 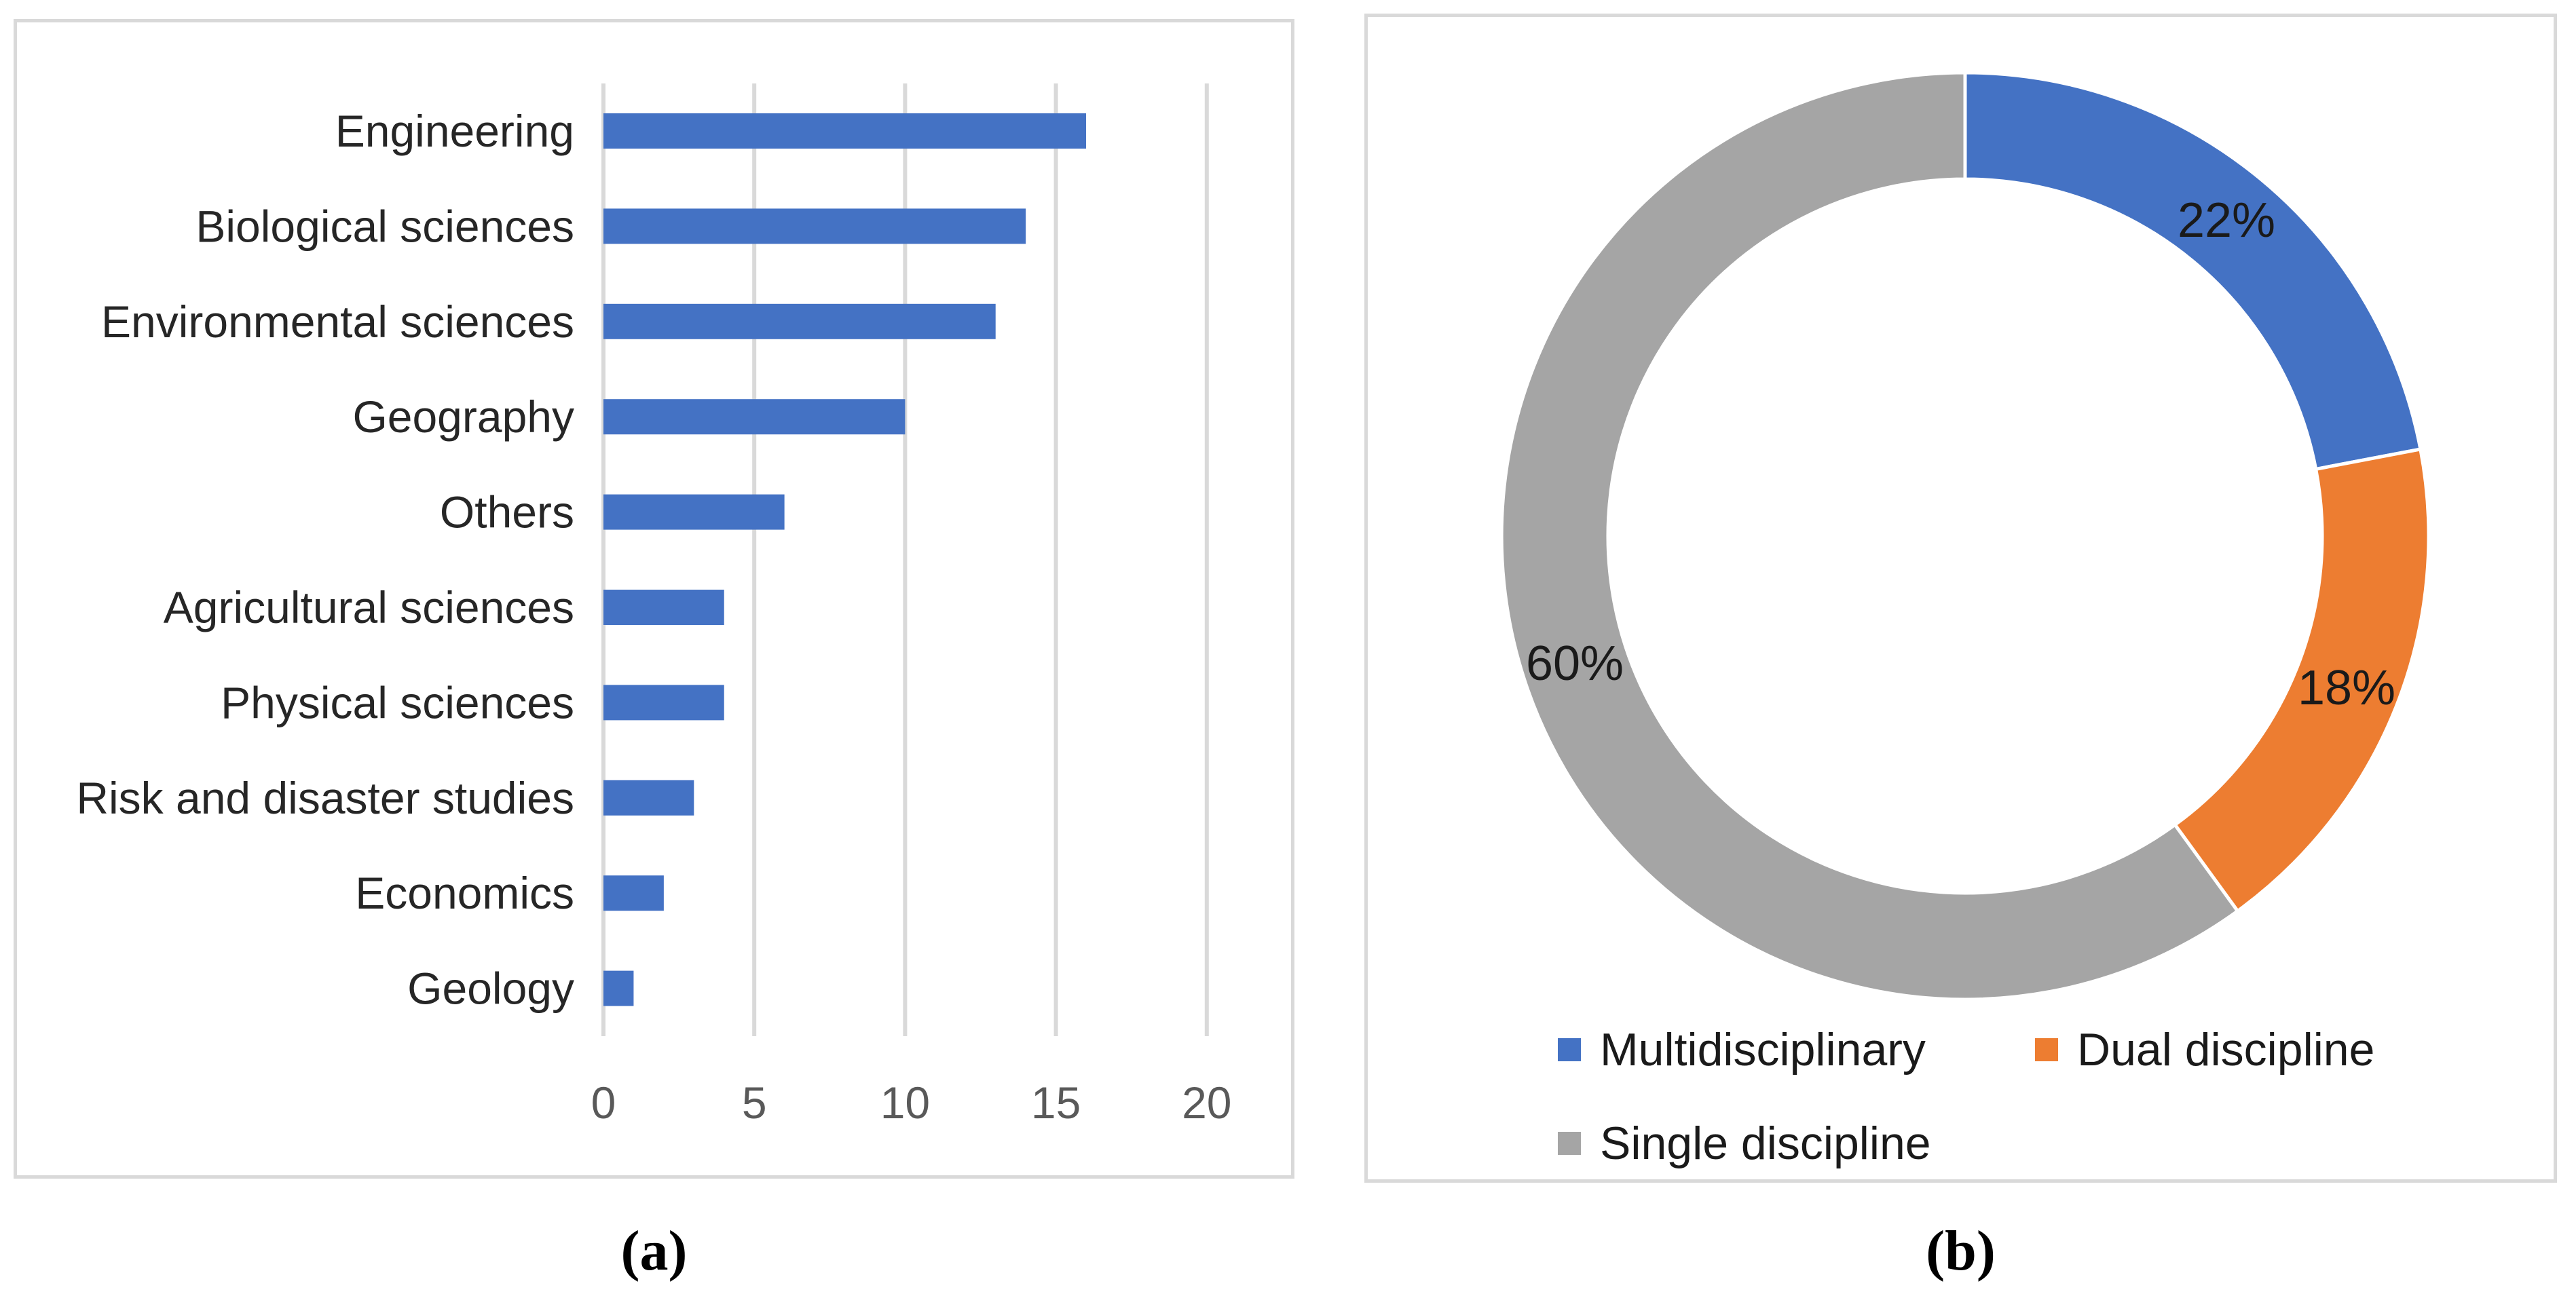 I want to click on category-label-biological-sciences: Biological sciences, so click(x=385, y=226).